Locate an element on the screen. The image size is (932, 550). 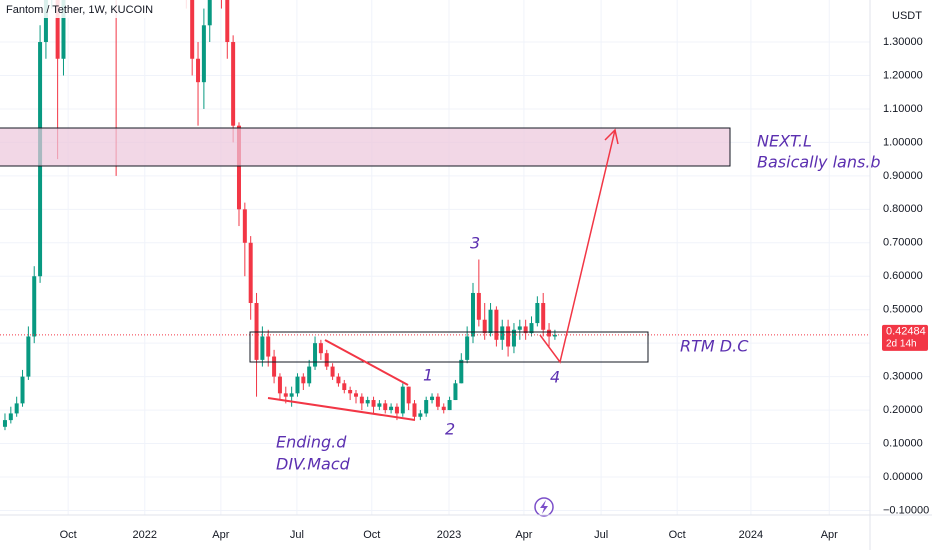
y-tick-label: −0.10000 is located at coordinates (906, 510).